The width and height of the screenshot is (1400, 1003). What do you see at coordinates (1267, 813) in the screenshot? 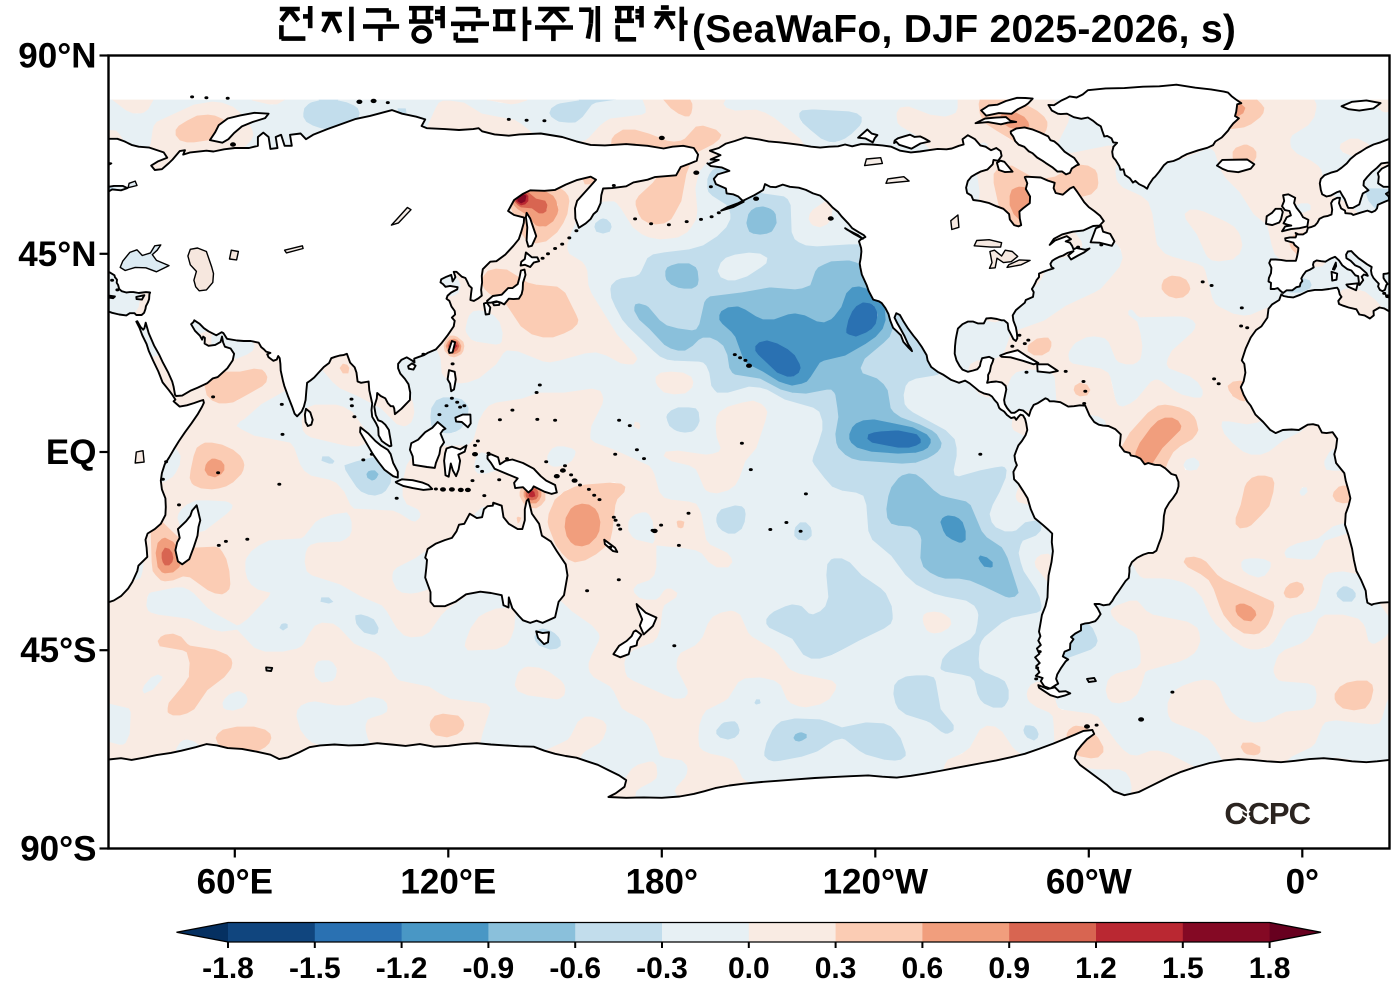
I see `svg-text: OCPC` at bounding box center [1267, 813].